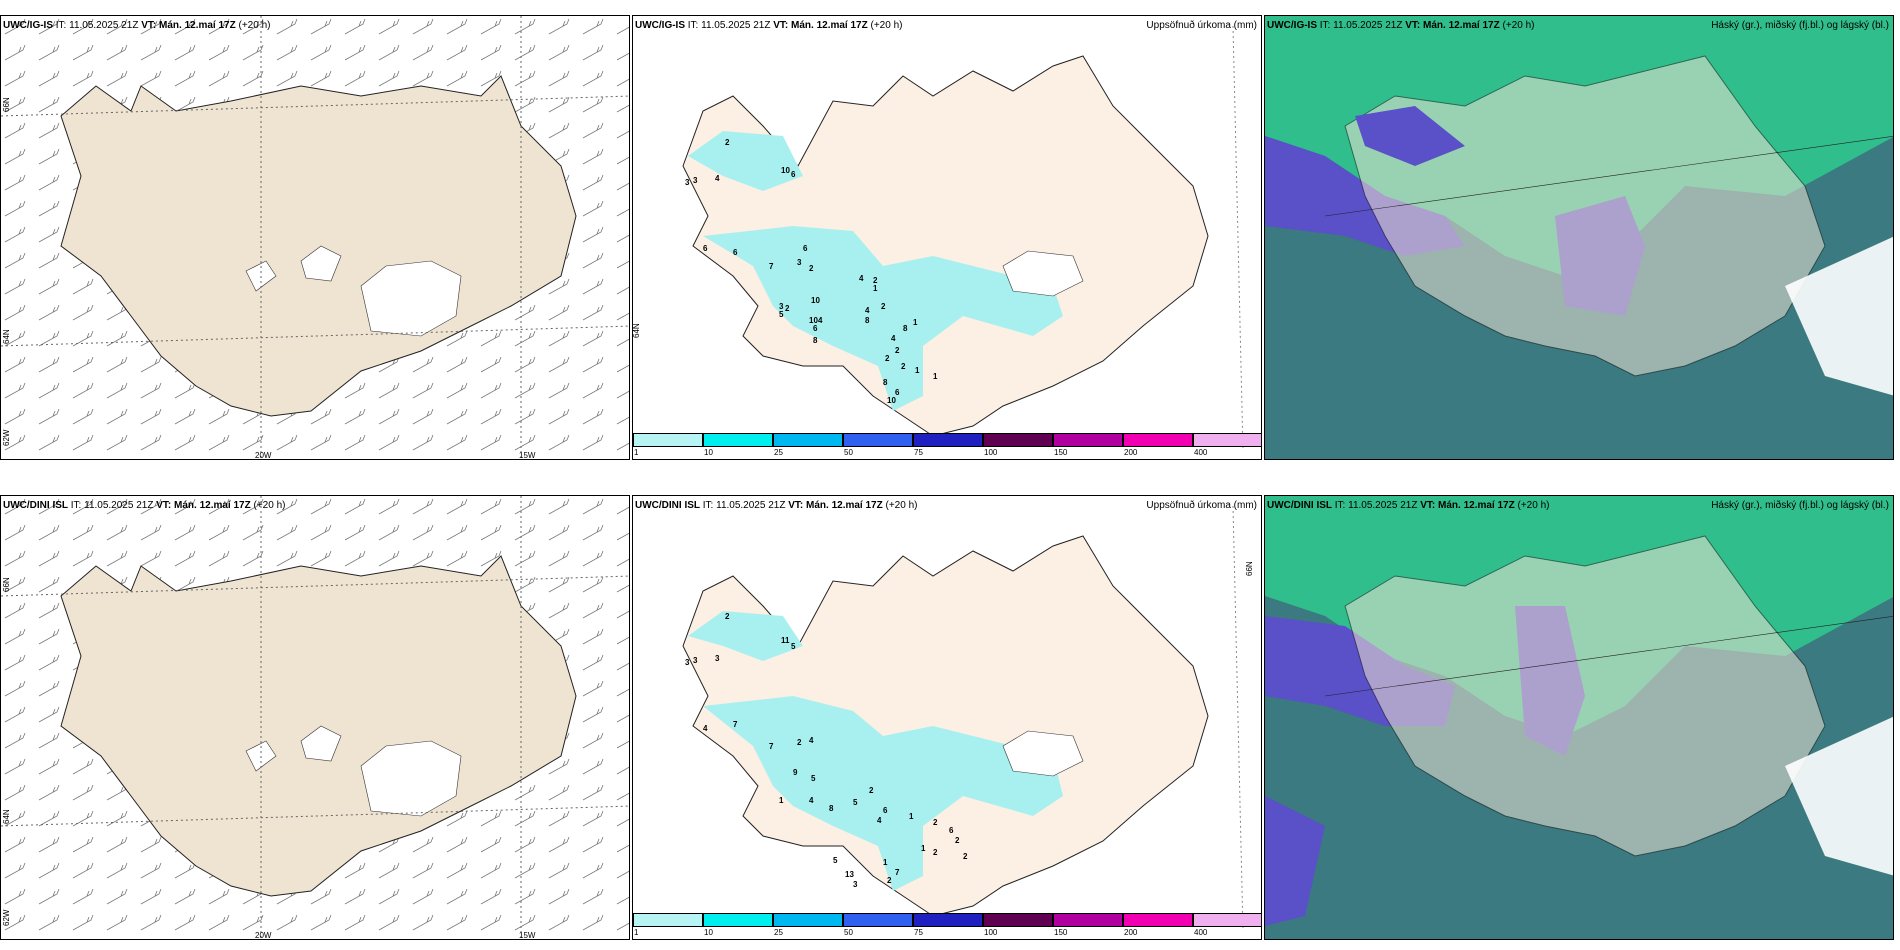  I want to click on precip-area, so click(883, 318).